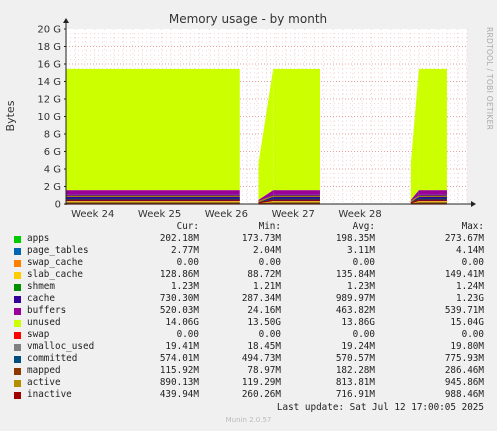 The height and width of the screenshot is (431, 497). I want to click on legend-max: 539.71M, so click(464, 310).